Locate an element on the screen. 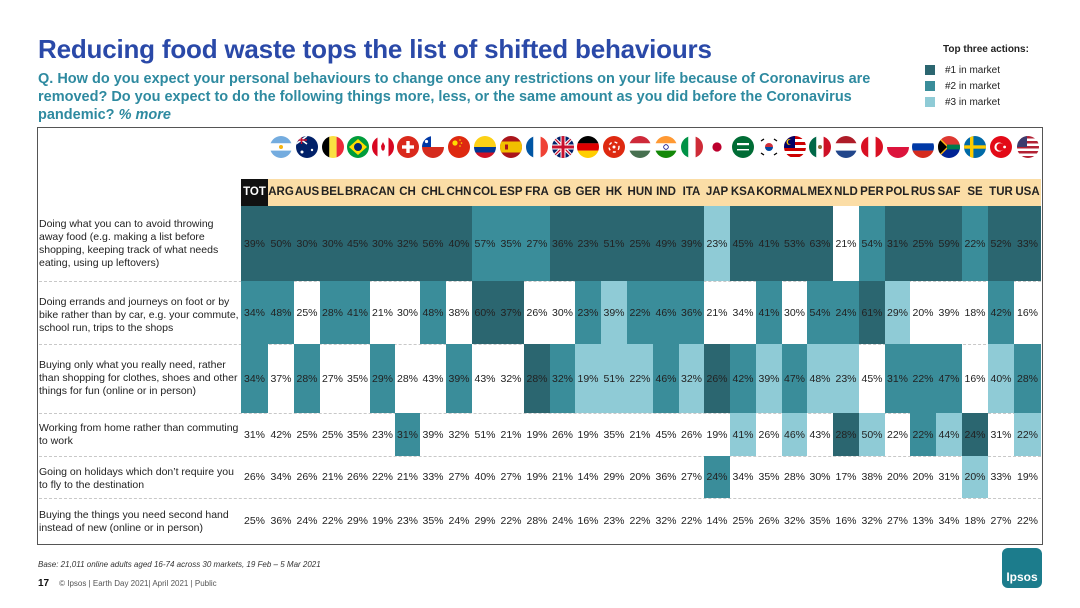 The image size is (1080, 608). malaysia-flag is located at coordinates (794, 147).